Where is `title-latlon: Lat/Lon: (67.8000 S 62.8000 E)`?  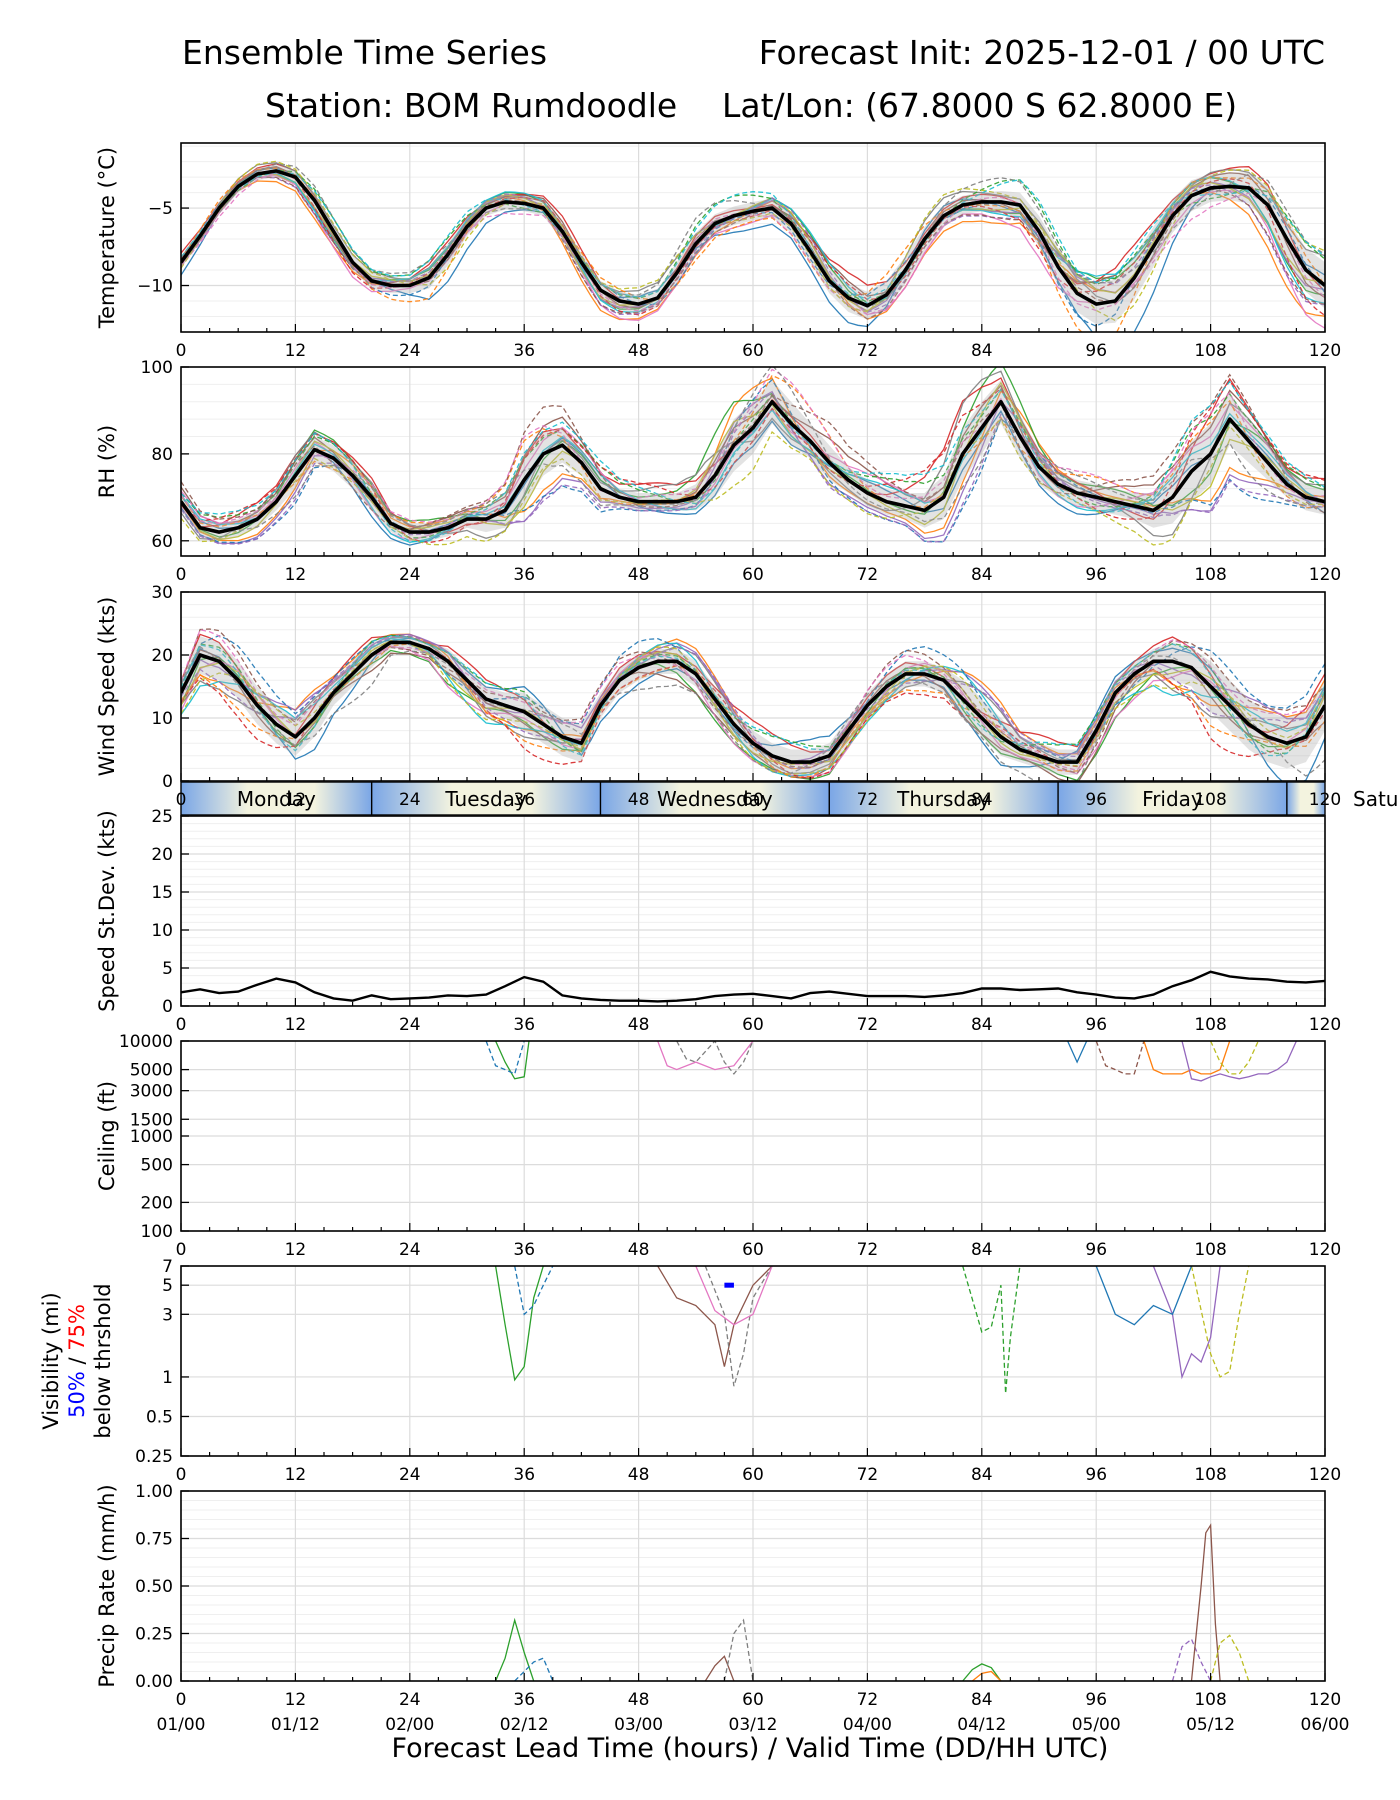 title-latlon: Lat/Lon: (67.8000 S 62.8000 E) is located at coordinates (979, 105).